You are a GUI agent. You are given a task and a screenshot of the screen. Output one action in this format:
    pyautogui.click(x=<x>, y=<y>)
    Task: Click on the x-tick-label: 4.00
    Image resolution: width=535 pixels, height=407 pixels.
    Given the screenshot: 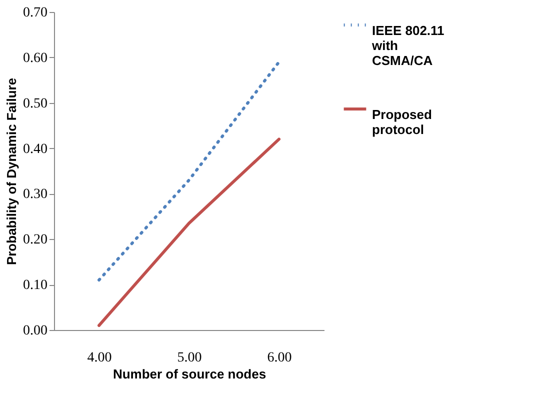 What is the action you would take?
    pyautogui.click(x=99, y=358)
    